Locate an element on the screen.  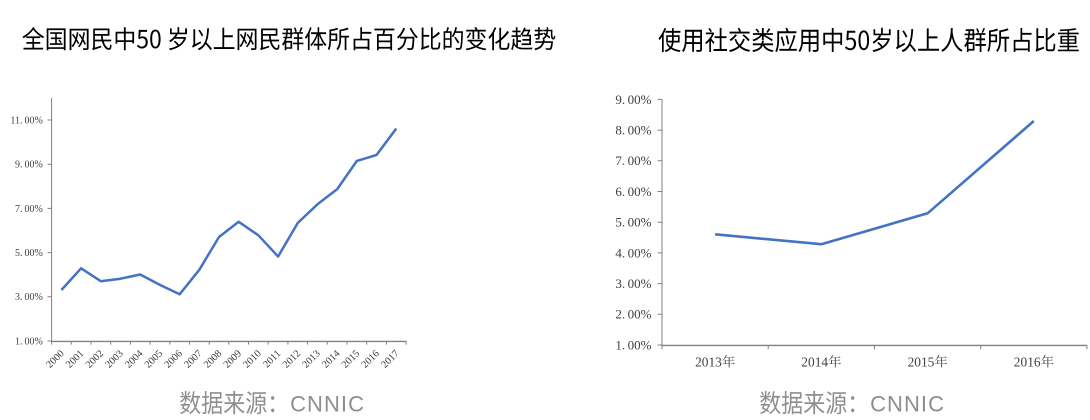
svg-text: 2015 is located at coordinates (921, 362).